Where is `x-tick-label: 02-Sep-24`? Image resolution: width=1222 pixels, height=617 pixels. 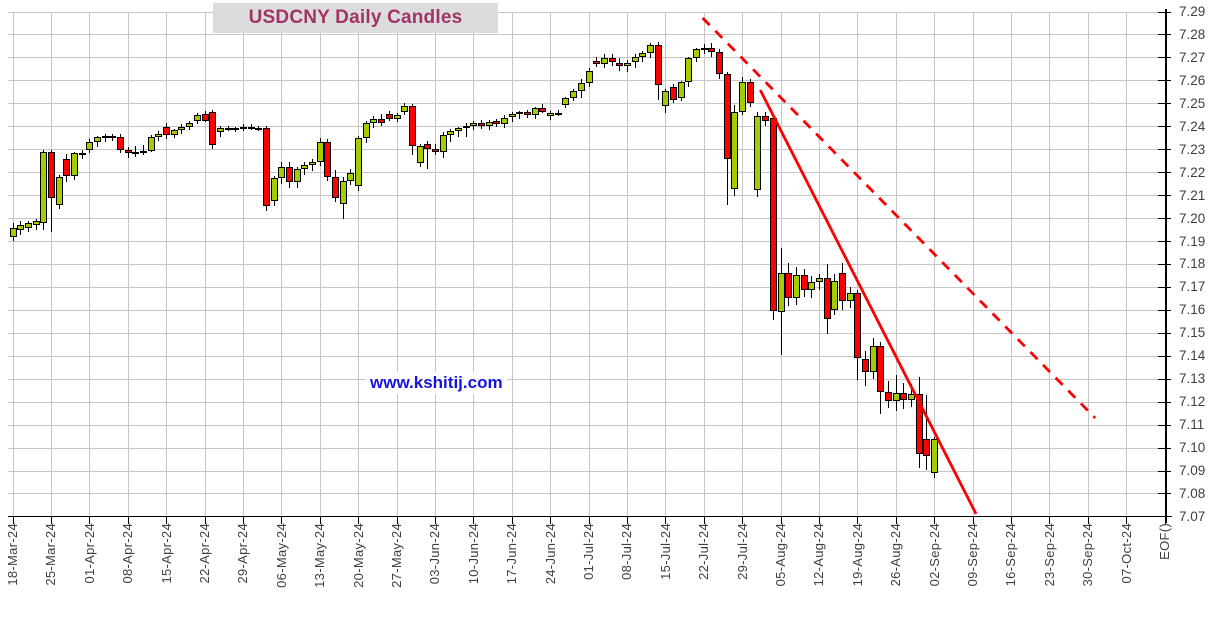
x-tick-label: 02-Sep-24 is located at coordinates (934, 555).